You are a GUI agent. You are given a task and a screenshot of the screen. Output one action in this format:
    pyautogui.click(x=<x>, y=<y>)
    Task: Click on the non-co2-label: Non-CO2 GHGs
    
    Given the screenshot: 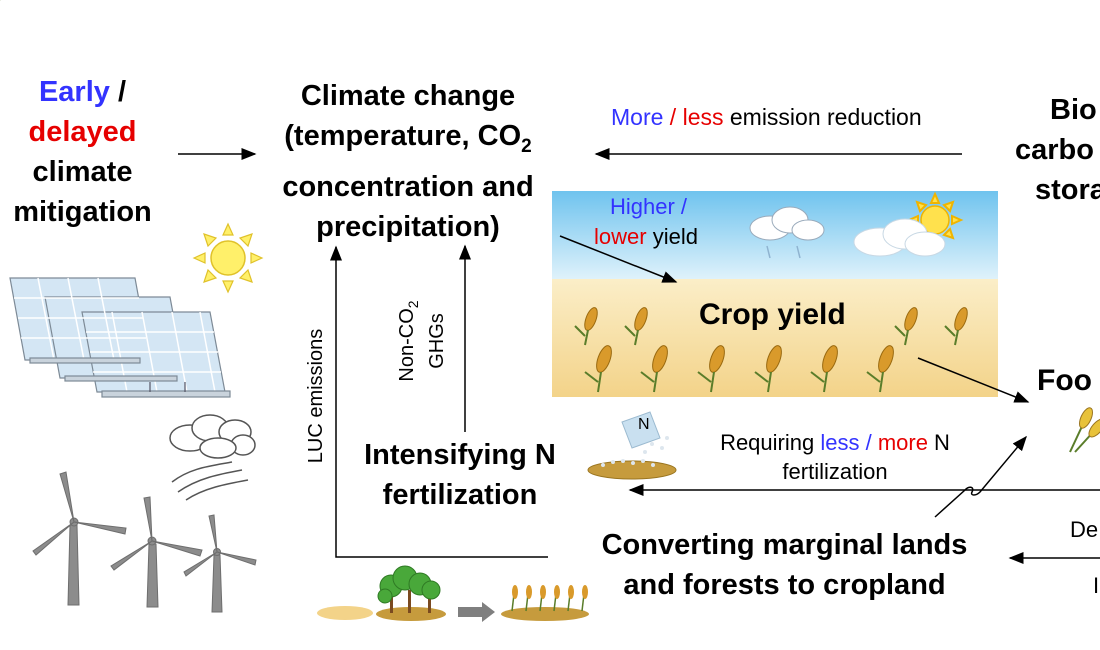 What is the action you would take?
    pyautogui.click(x=421, y=341)
    